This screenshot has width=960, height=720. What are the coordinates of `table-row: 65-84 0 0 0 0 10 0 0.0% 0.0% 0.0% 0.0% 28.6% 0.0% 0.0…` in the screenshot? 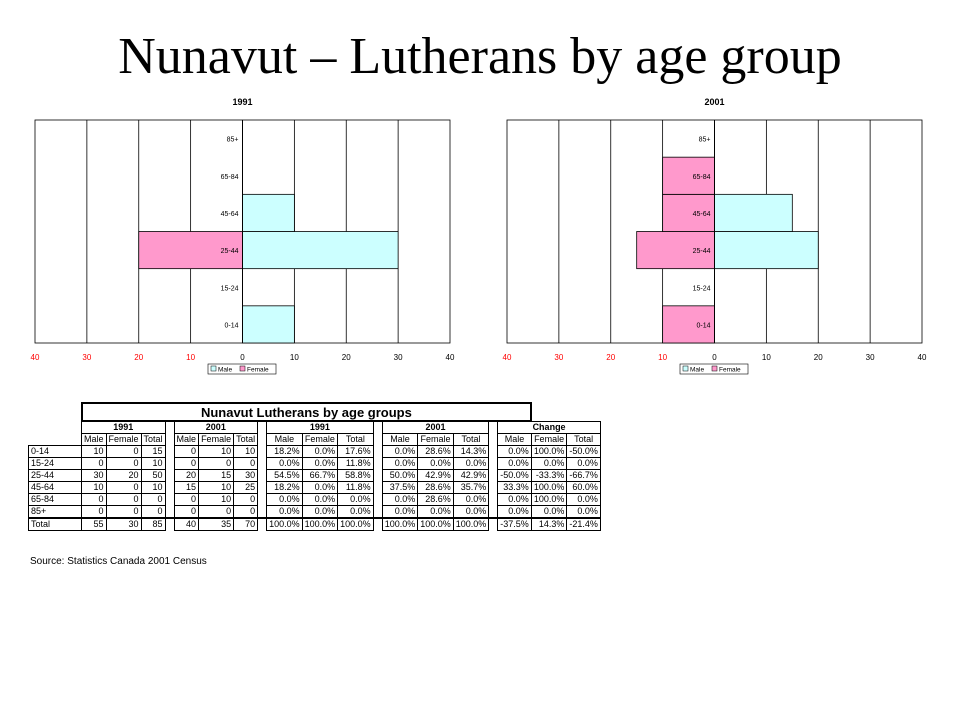 It's located at (314, 499).